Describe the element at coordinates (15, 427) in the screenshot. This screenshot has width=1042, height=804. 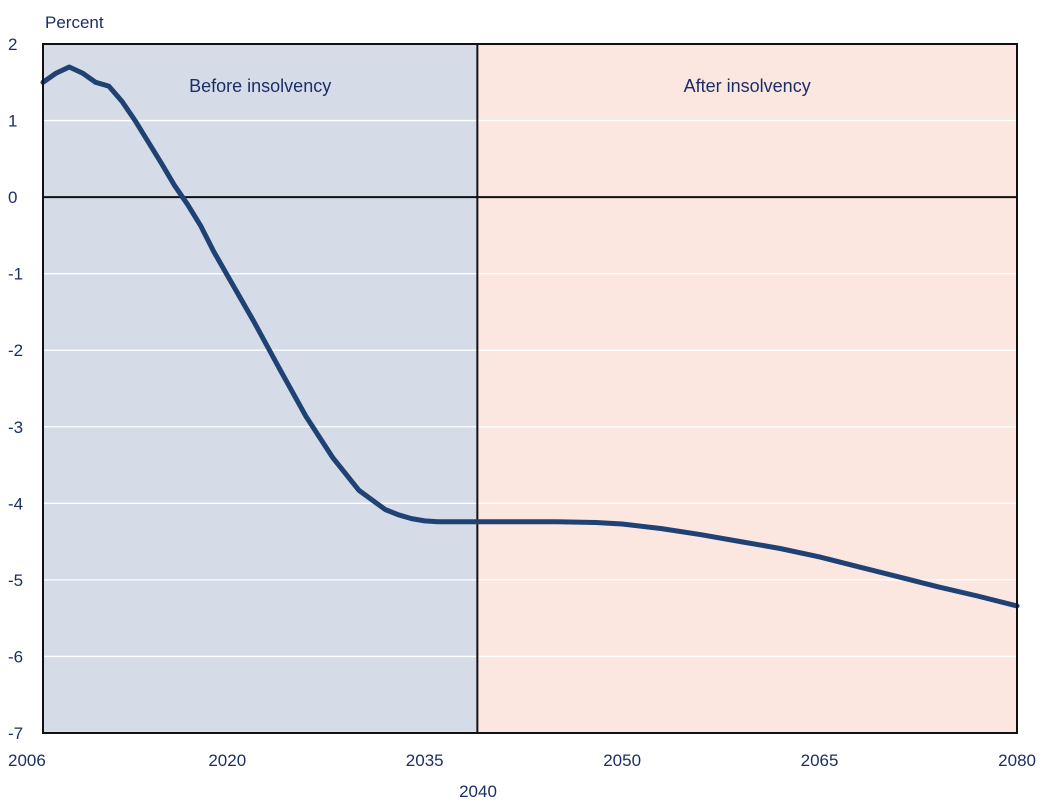
I see `y-tick-label: -3` at that location.